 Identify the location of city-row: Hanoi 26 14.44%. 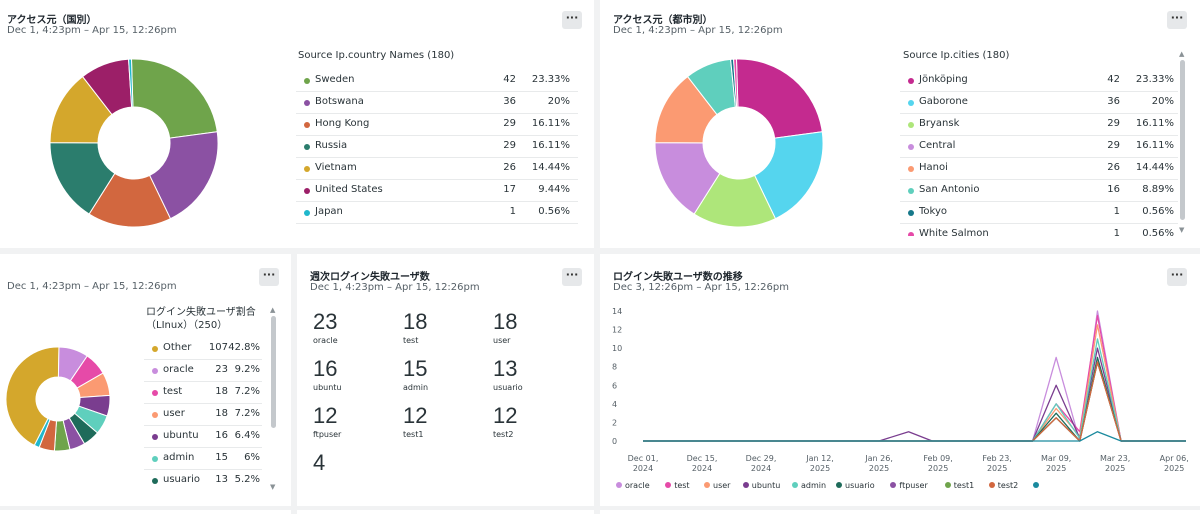
(1039, 169).